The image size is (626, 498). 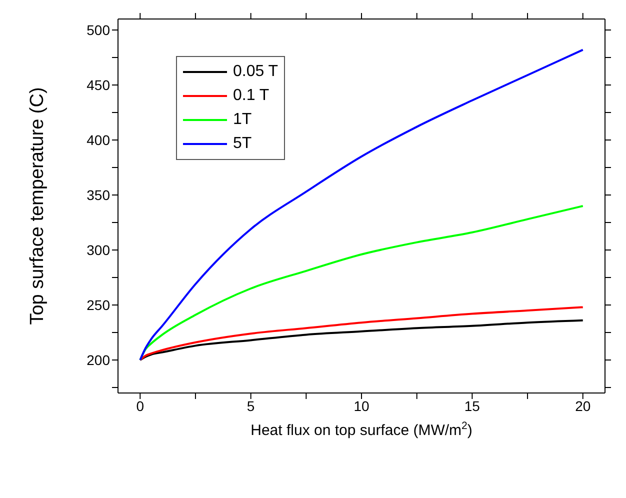 What do you see at coordinates (251, 96) in the screenshot?
I see `legend-label: 0.1 T` at bounding box center [251, 96].